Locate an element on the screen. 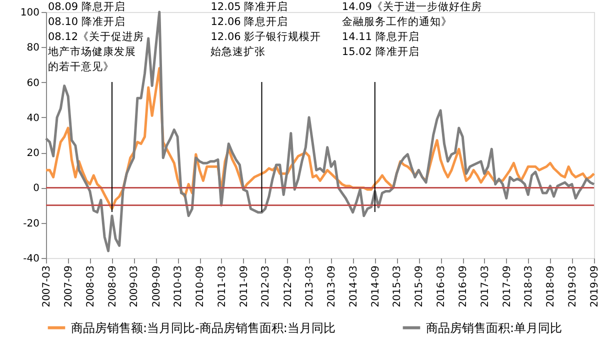 The width and height of the screenshot is (600, 349). text: 12.06 降息开启 is located at coordinates (249, 22).